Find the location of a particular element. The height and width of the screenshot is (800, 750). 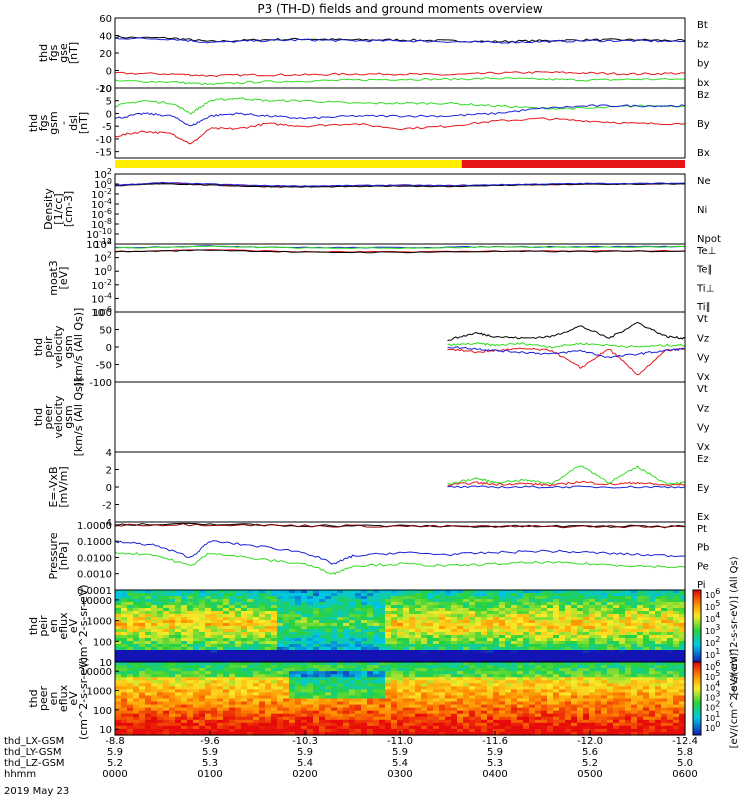

y-tick-label: -100 is located at coordinates (100, 383).